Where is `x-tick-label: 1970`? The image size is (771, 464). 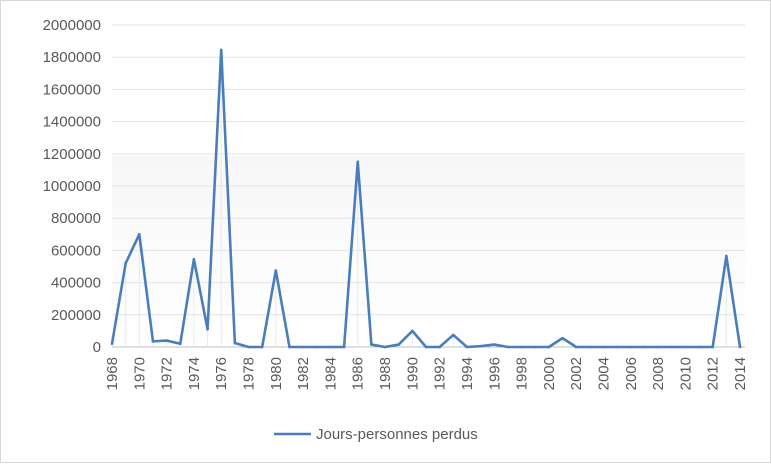 x-tick-label: 1970 is located at coordinates (139, 373).